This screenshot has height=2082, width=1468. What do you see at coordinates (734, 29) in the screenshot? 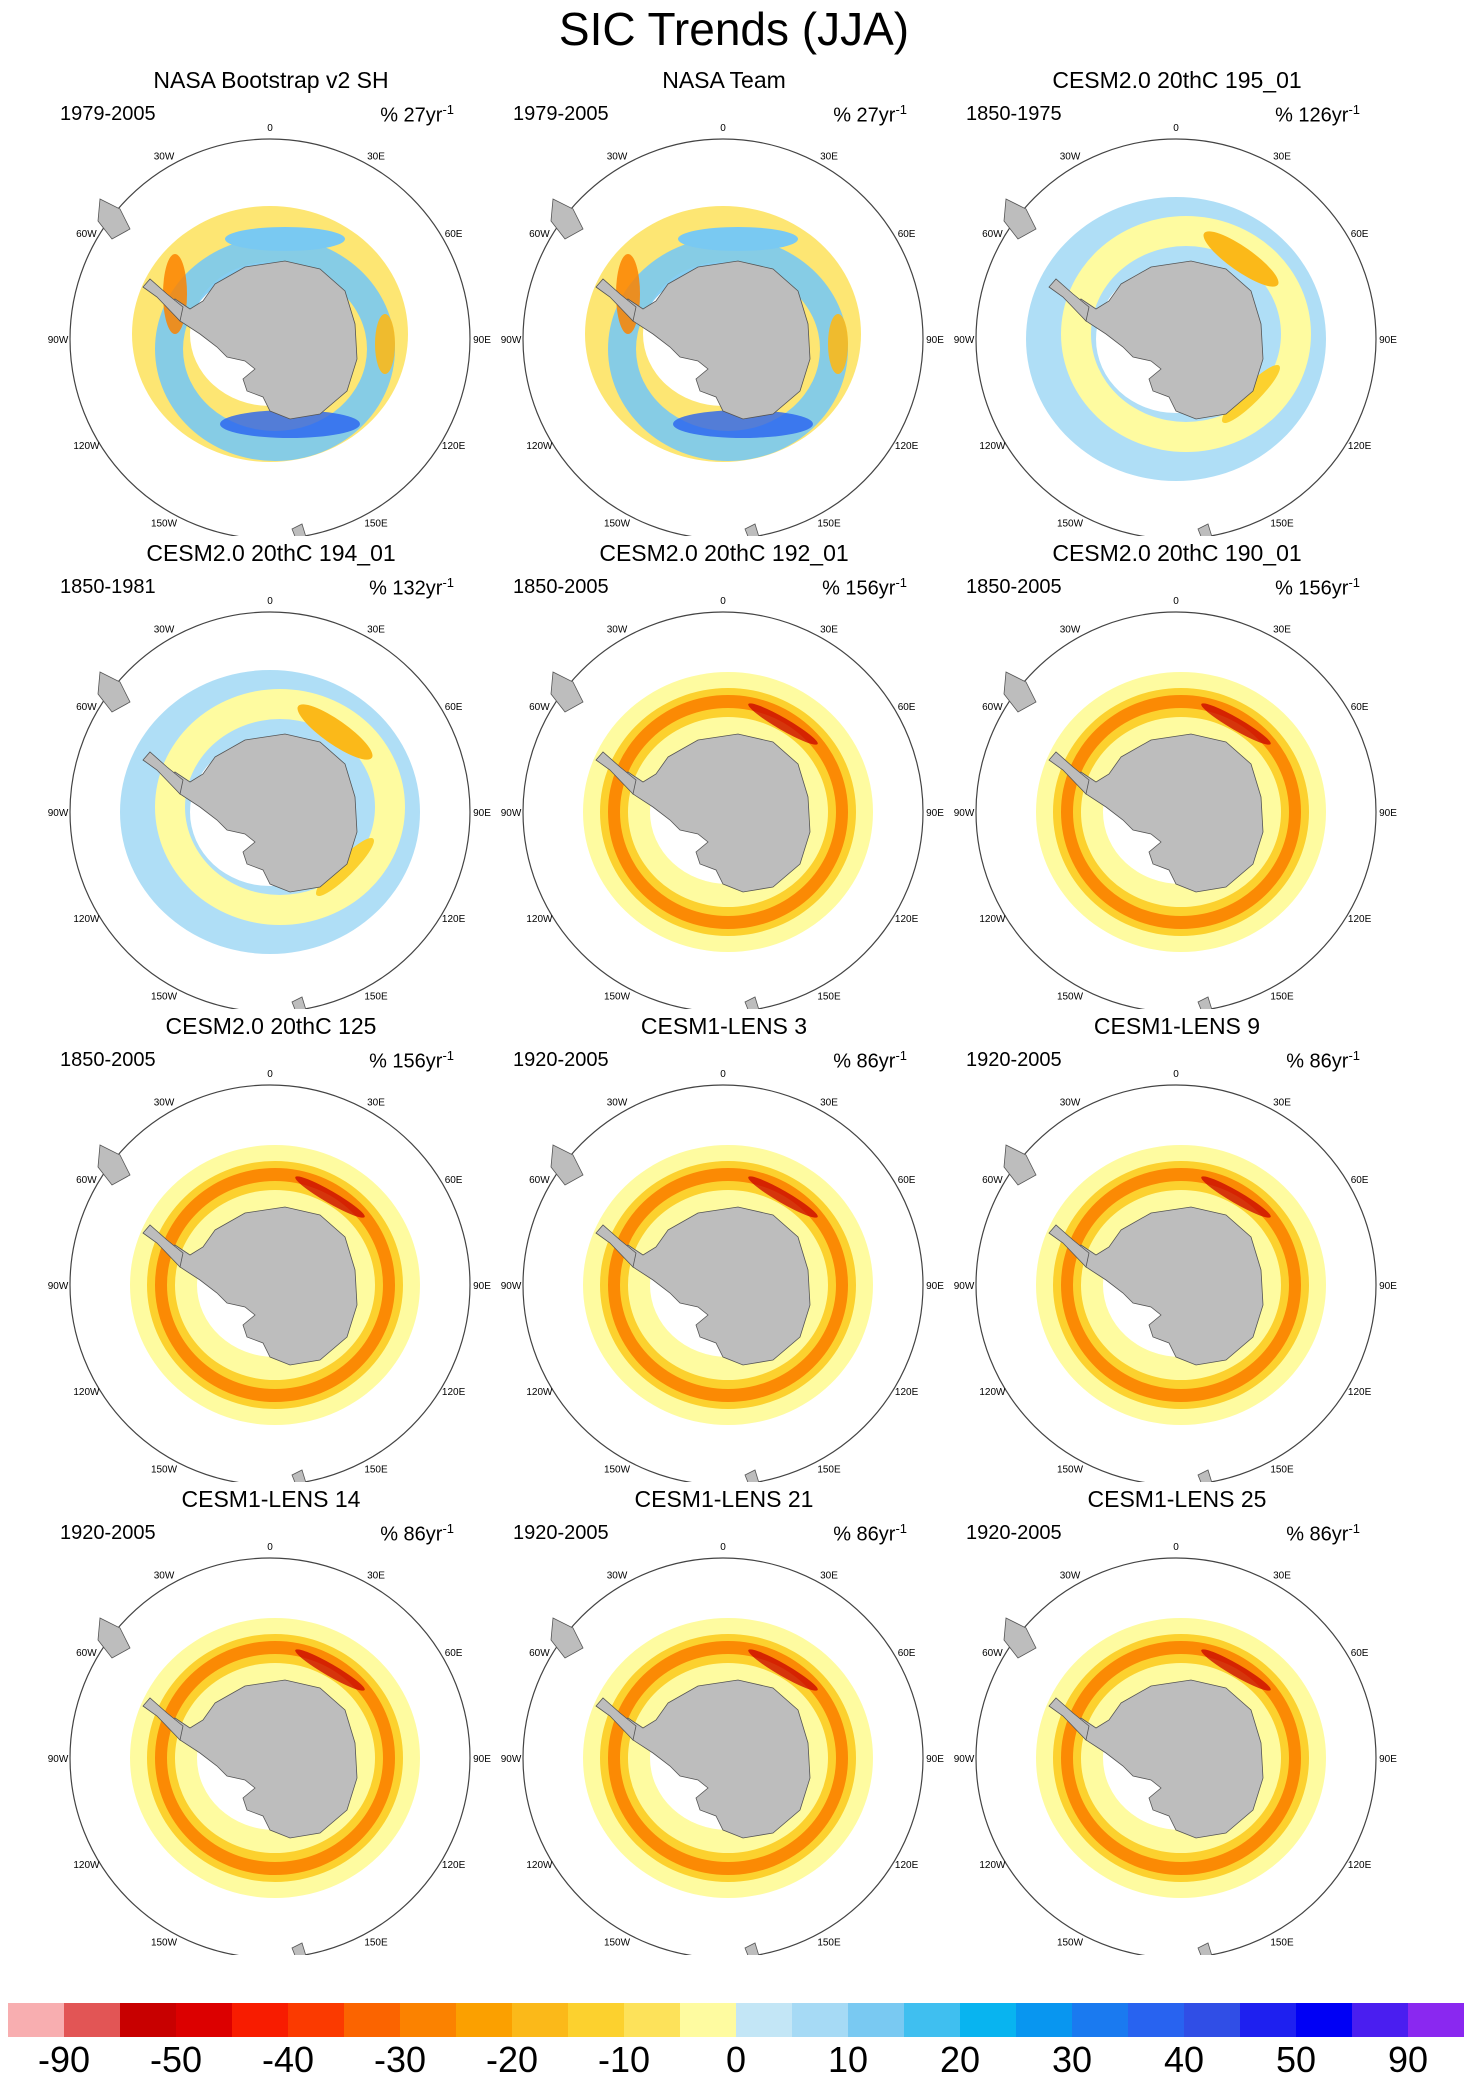
I see `figure-title: SIC Trends (JJA)` at bounding box center [734, 29].